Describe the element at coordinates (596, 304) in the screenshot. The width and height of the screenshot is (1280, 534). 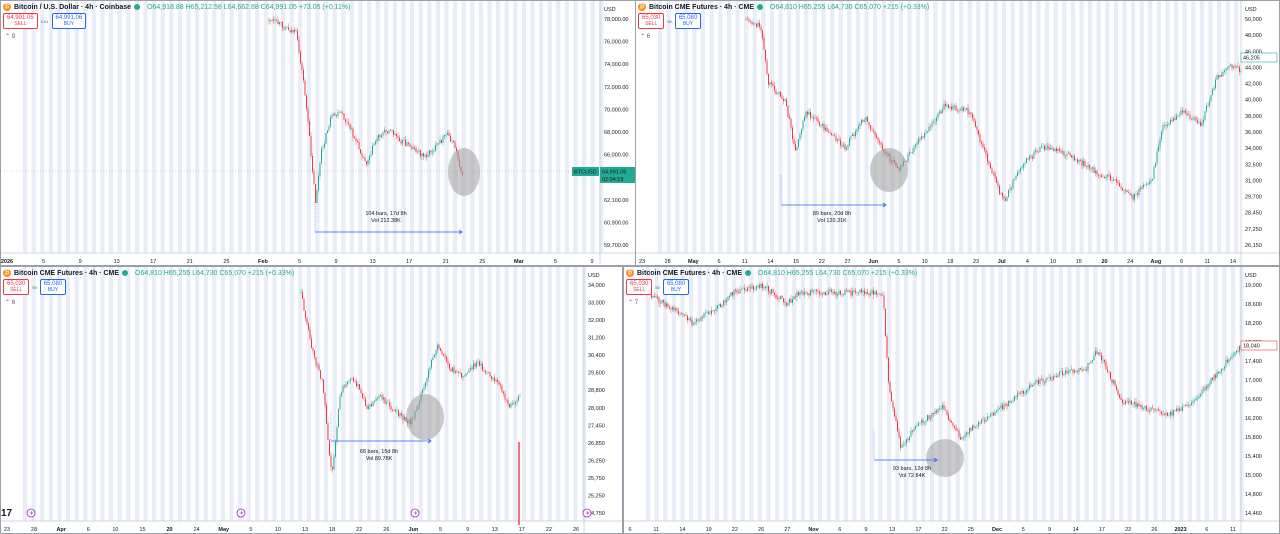
I see `price-tick-label: 33,000` at that location.